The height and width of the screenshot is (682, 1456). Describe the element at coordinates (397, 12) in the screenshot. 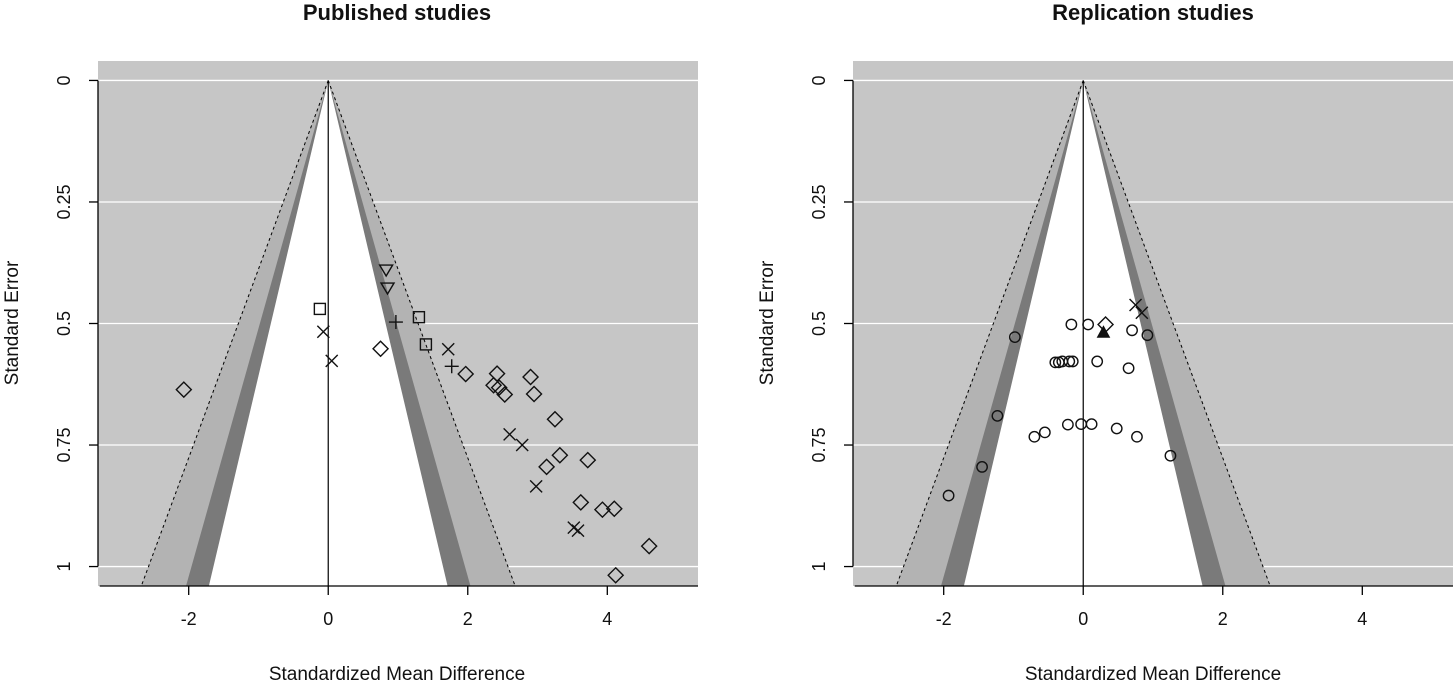

I see `panel-title: Published studies` at that location.